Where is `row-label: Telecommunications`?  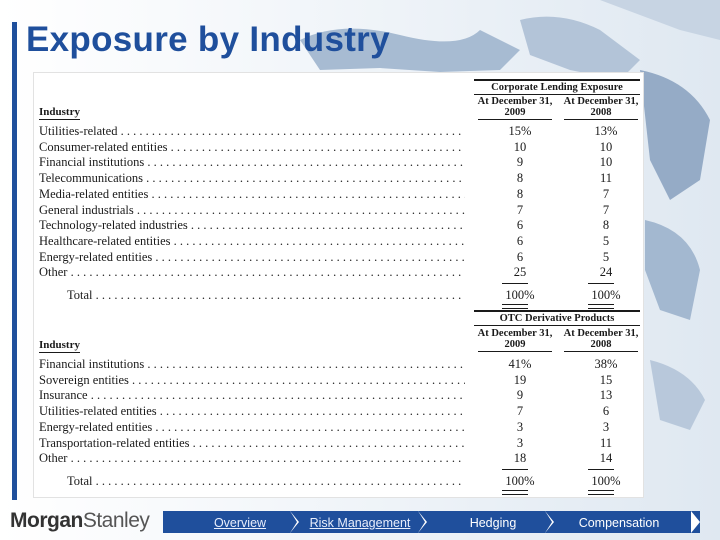
row-label: Telecommunications is located at coordinates (252, 179).